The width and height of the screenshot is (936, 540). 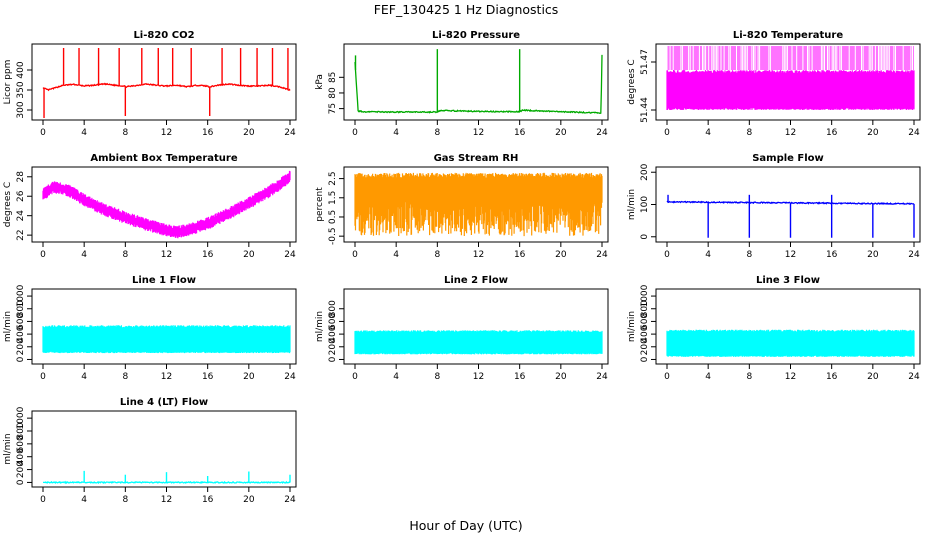 What do you see at coordinates (476, 158) in the screenshot?
I see `panel-title: Gas Stream RH` at bounding box center [476, 158].